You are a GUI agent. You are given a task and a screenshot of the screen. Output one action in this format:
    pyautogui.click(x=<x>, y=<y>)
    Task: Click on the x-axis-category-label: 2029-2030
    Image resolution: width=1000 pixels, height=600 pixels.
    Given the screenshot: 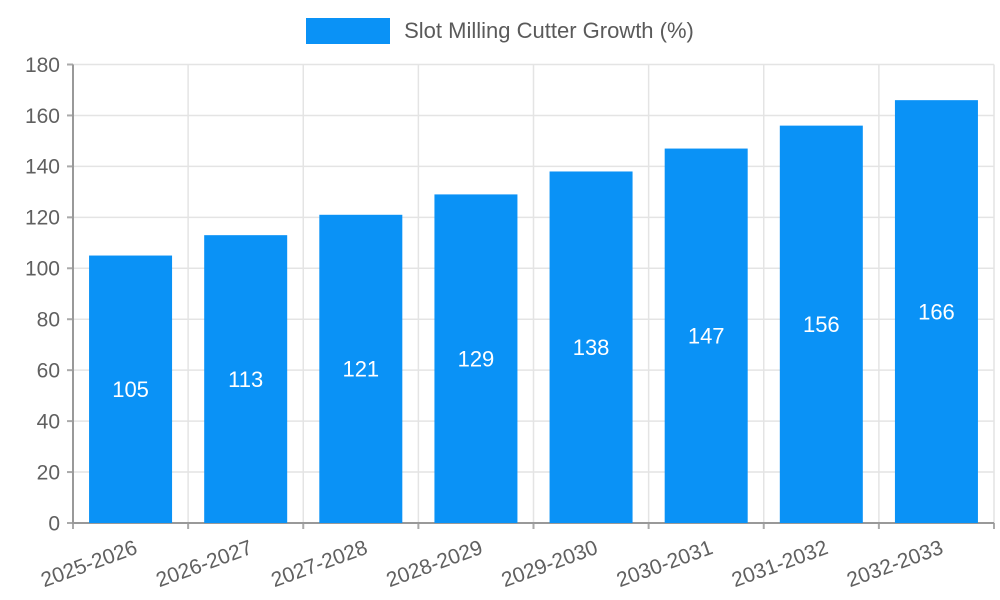 What is the action you would take?
    pyautogui.click(x=550, y=564)
    